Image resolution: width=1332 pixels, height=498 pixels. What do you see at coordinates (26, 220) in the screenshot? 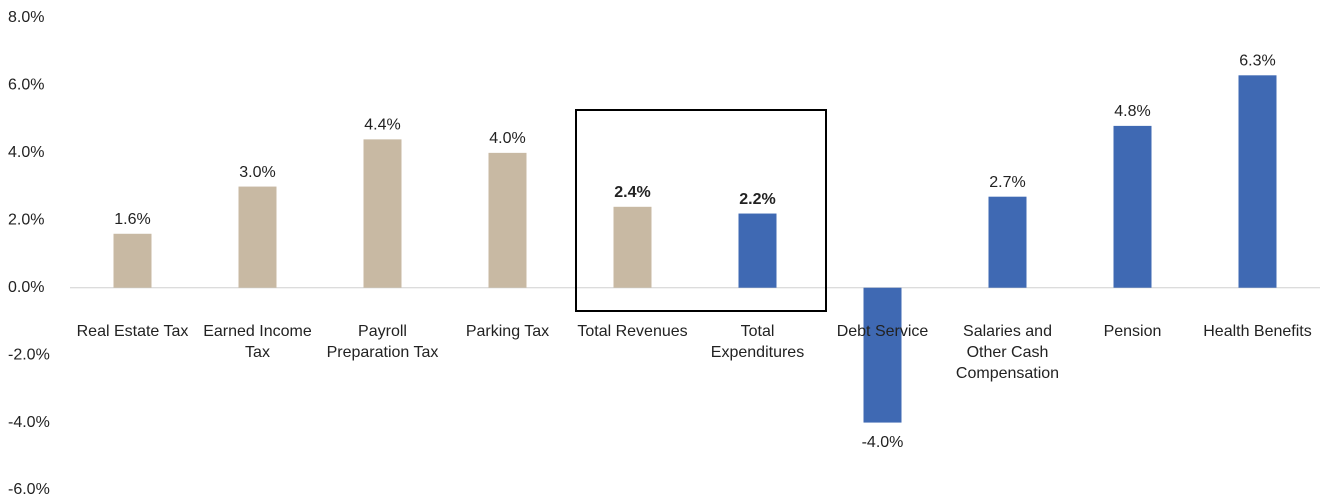
I see `y-tick-label: 2.0%` at bounding box center [26, 220].